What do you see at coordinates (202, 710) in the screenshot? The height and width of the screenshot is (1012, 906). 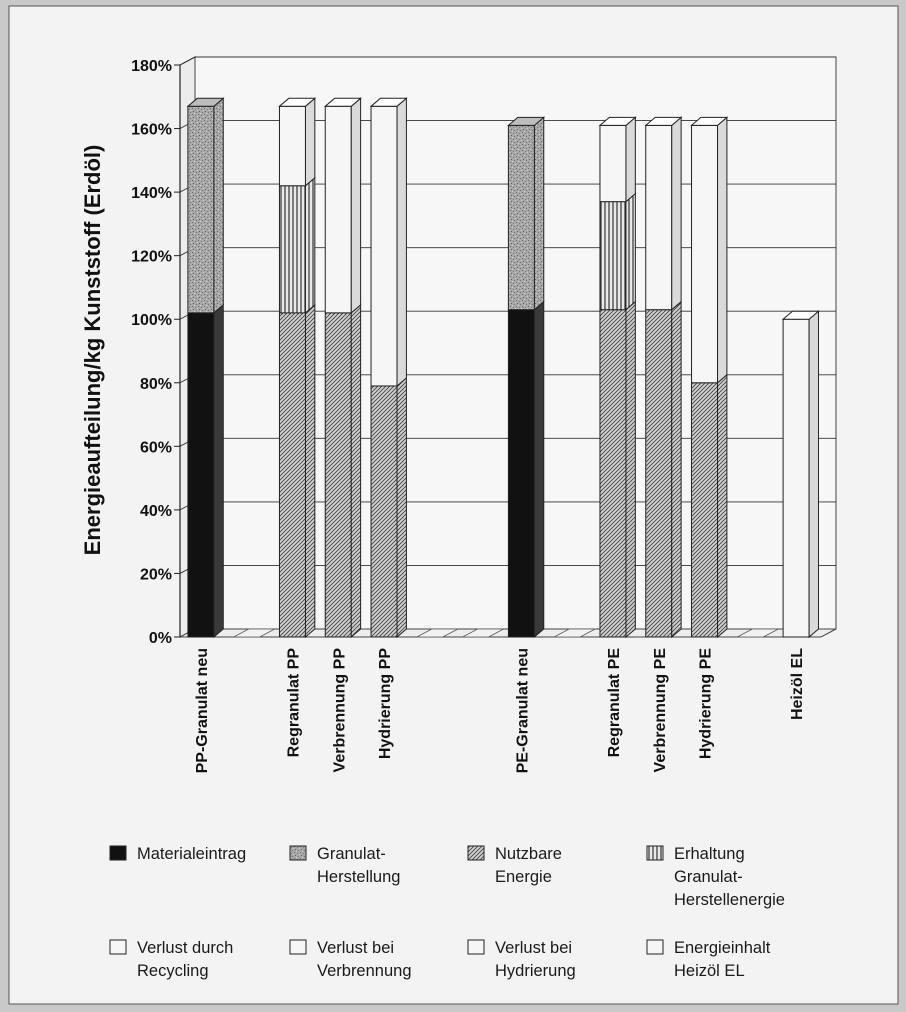 I see `x-category-label: PP-Granulat neu` at bounding box center [202, 710].